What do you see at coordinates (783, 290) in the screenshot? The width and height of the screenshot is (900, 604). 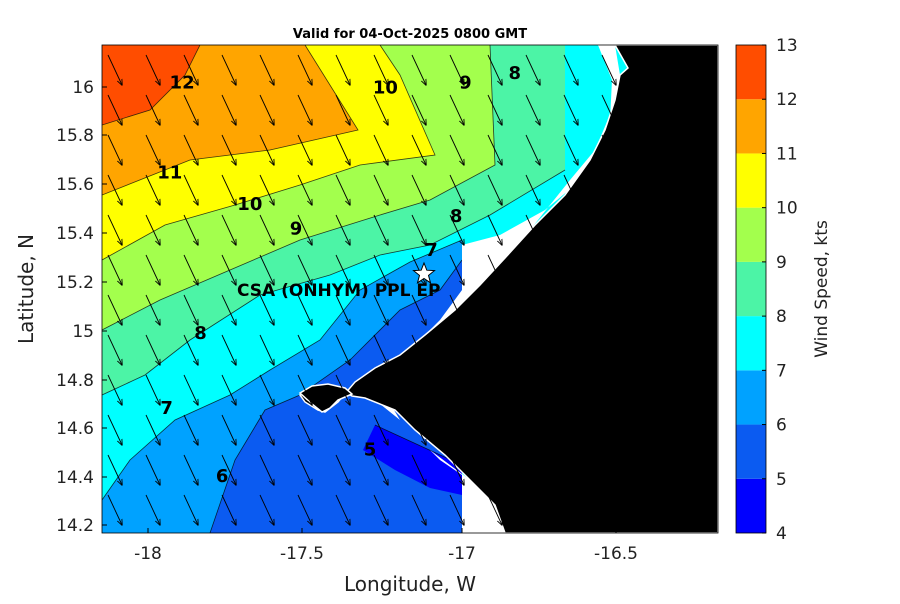 I see `colorbar: 4 5 6 7 8 9 10 11 12 13 Wind Speed, kts` at bounding box center [783, 290].